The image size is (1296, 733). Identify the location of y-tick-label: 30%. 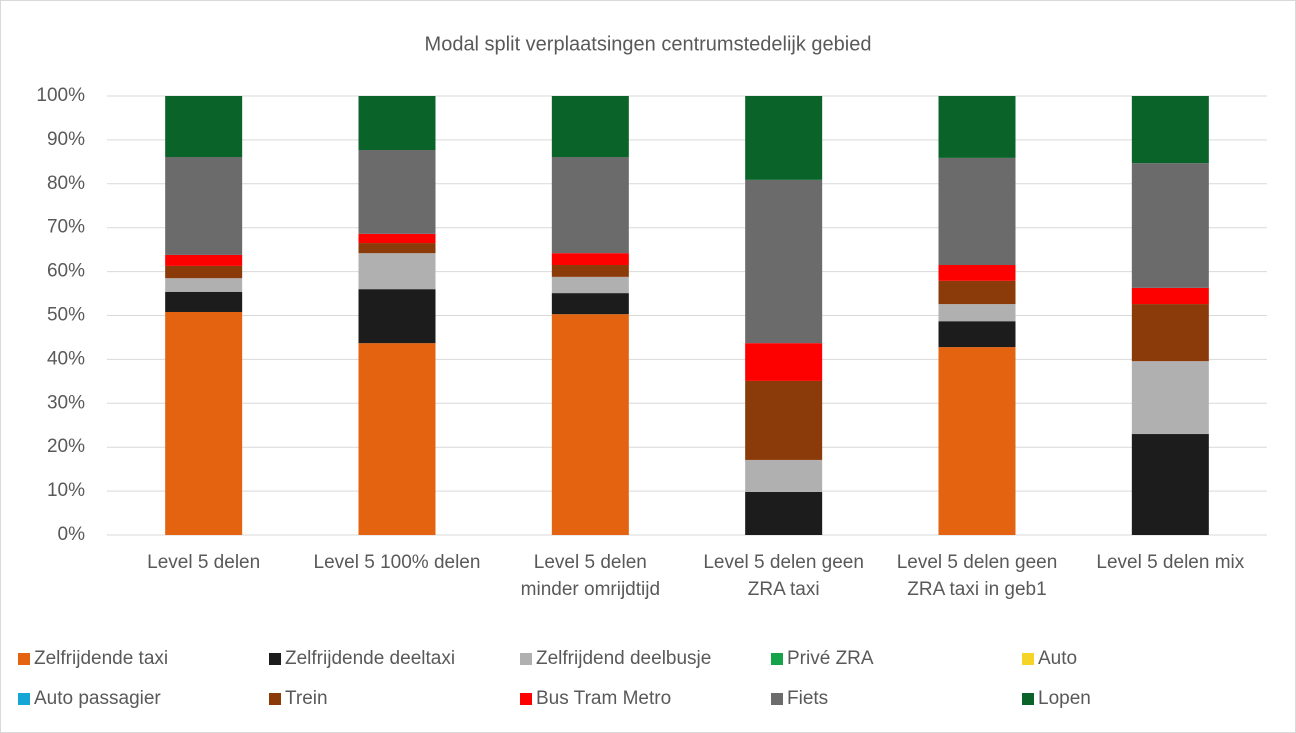
(66, 402).